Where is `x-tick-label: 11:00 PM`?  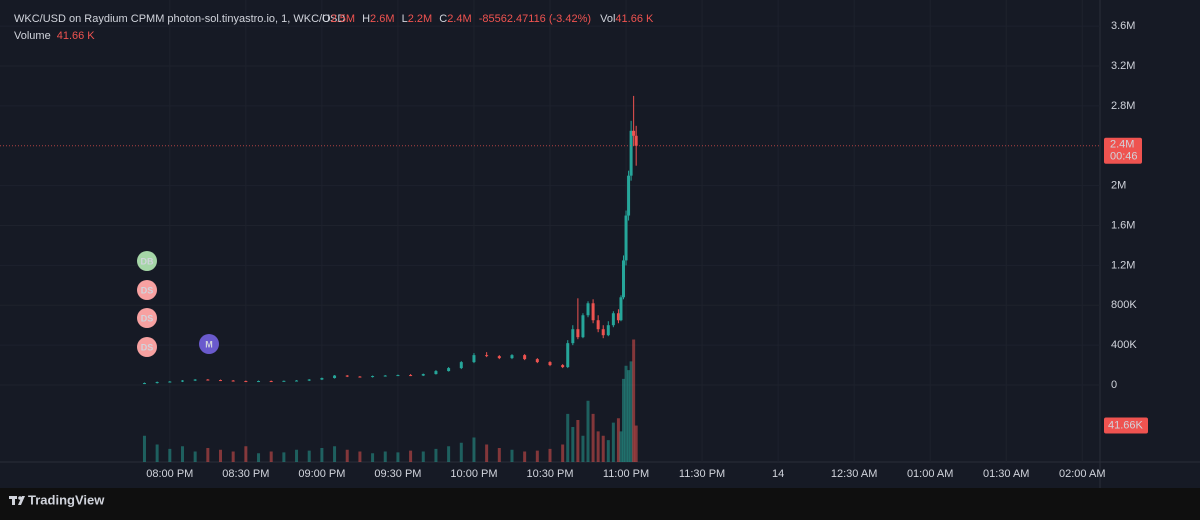
x-tick-label: 11:00 PM is located at coordinates (626, 474).